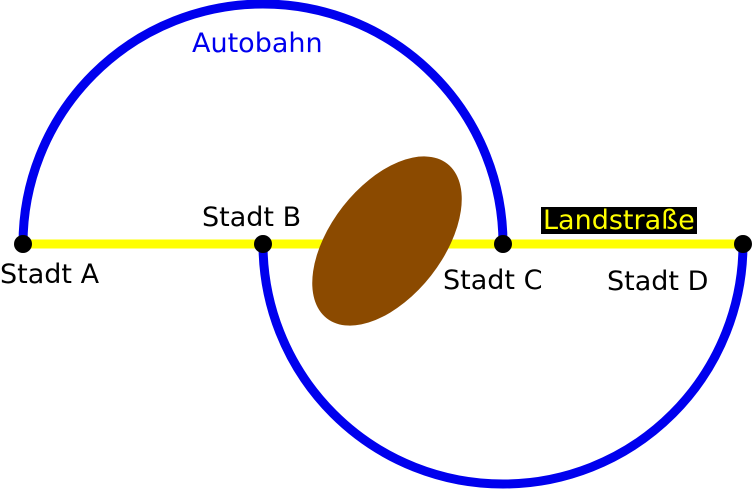 This screenshot has width=754, height=490. I want to click on city-label-c: Stadt C, so click(493, 280).